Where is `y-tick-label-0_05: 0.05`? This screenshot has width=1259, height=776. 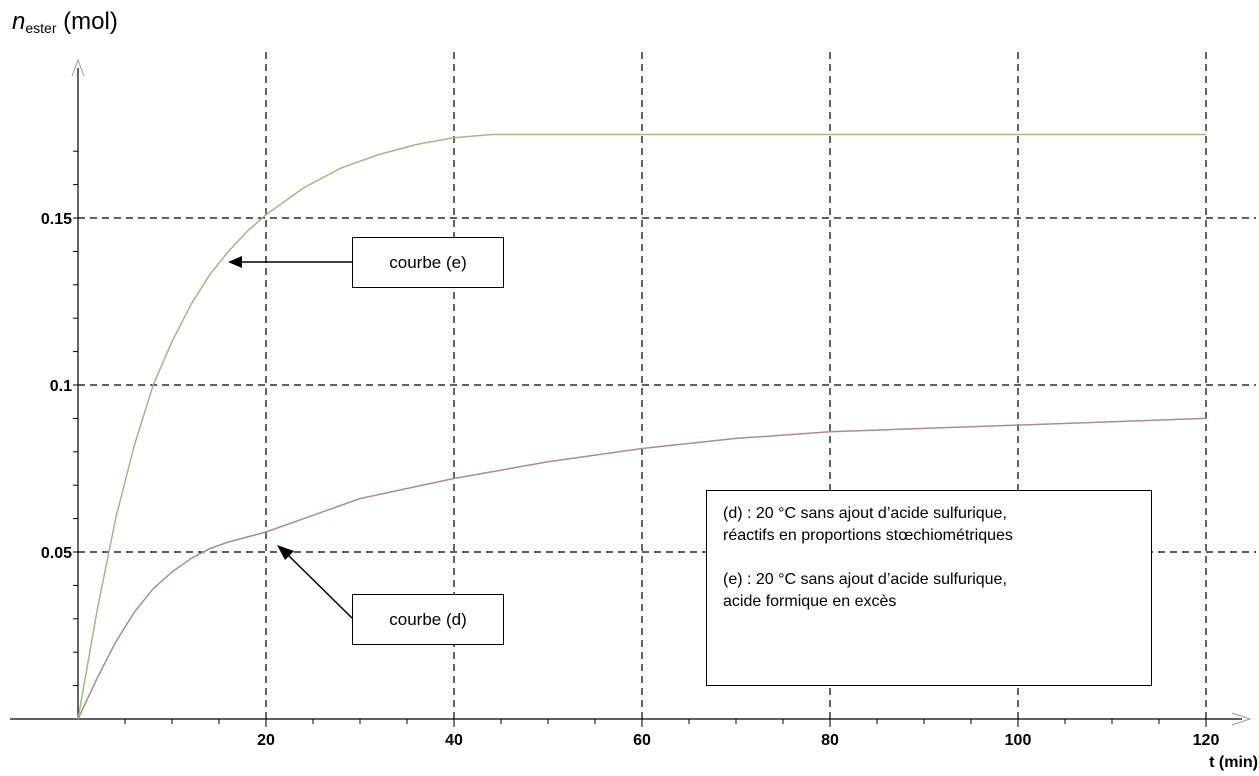
y-tick-label-0_05: 0.05 is located at coordinates (56, 553).